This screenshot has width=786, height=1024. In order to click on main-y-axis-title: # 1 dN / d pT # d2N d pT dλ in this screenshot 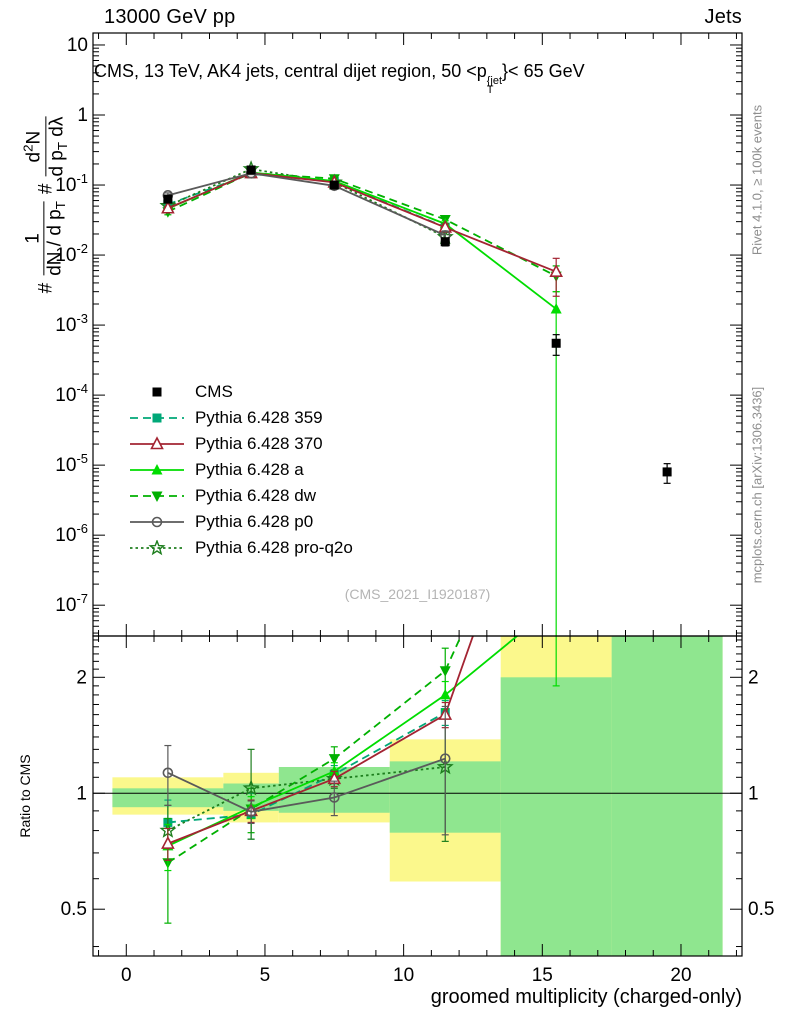, I will do `click(45, 205)`.